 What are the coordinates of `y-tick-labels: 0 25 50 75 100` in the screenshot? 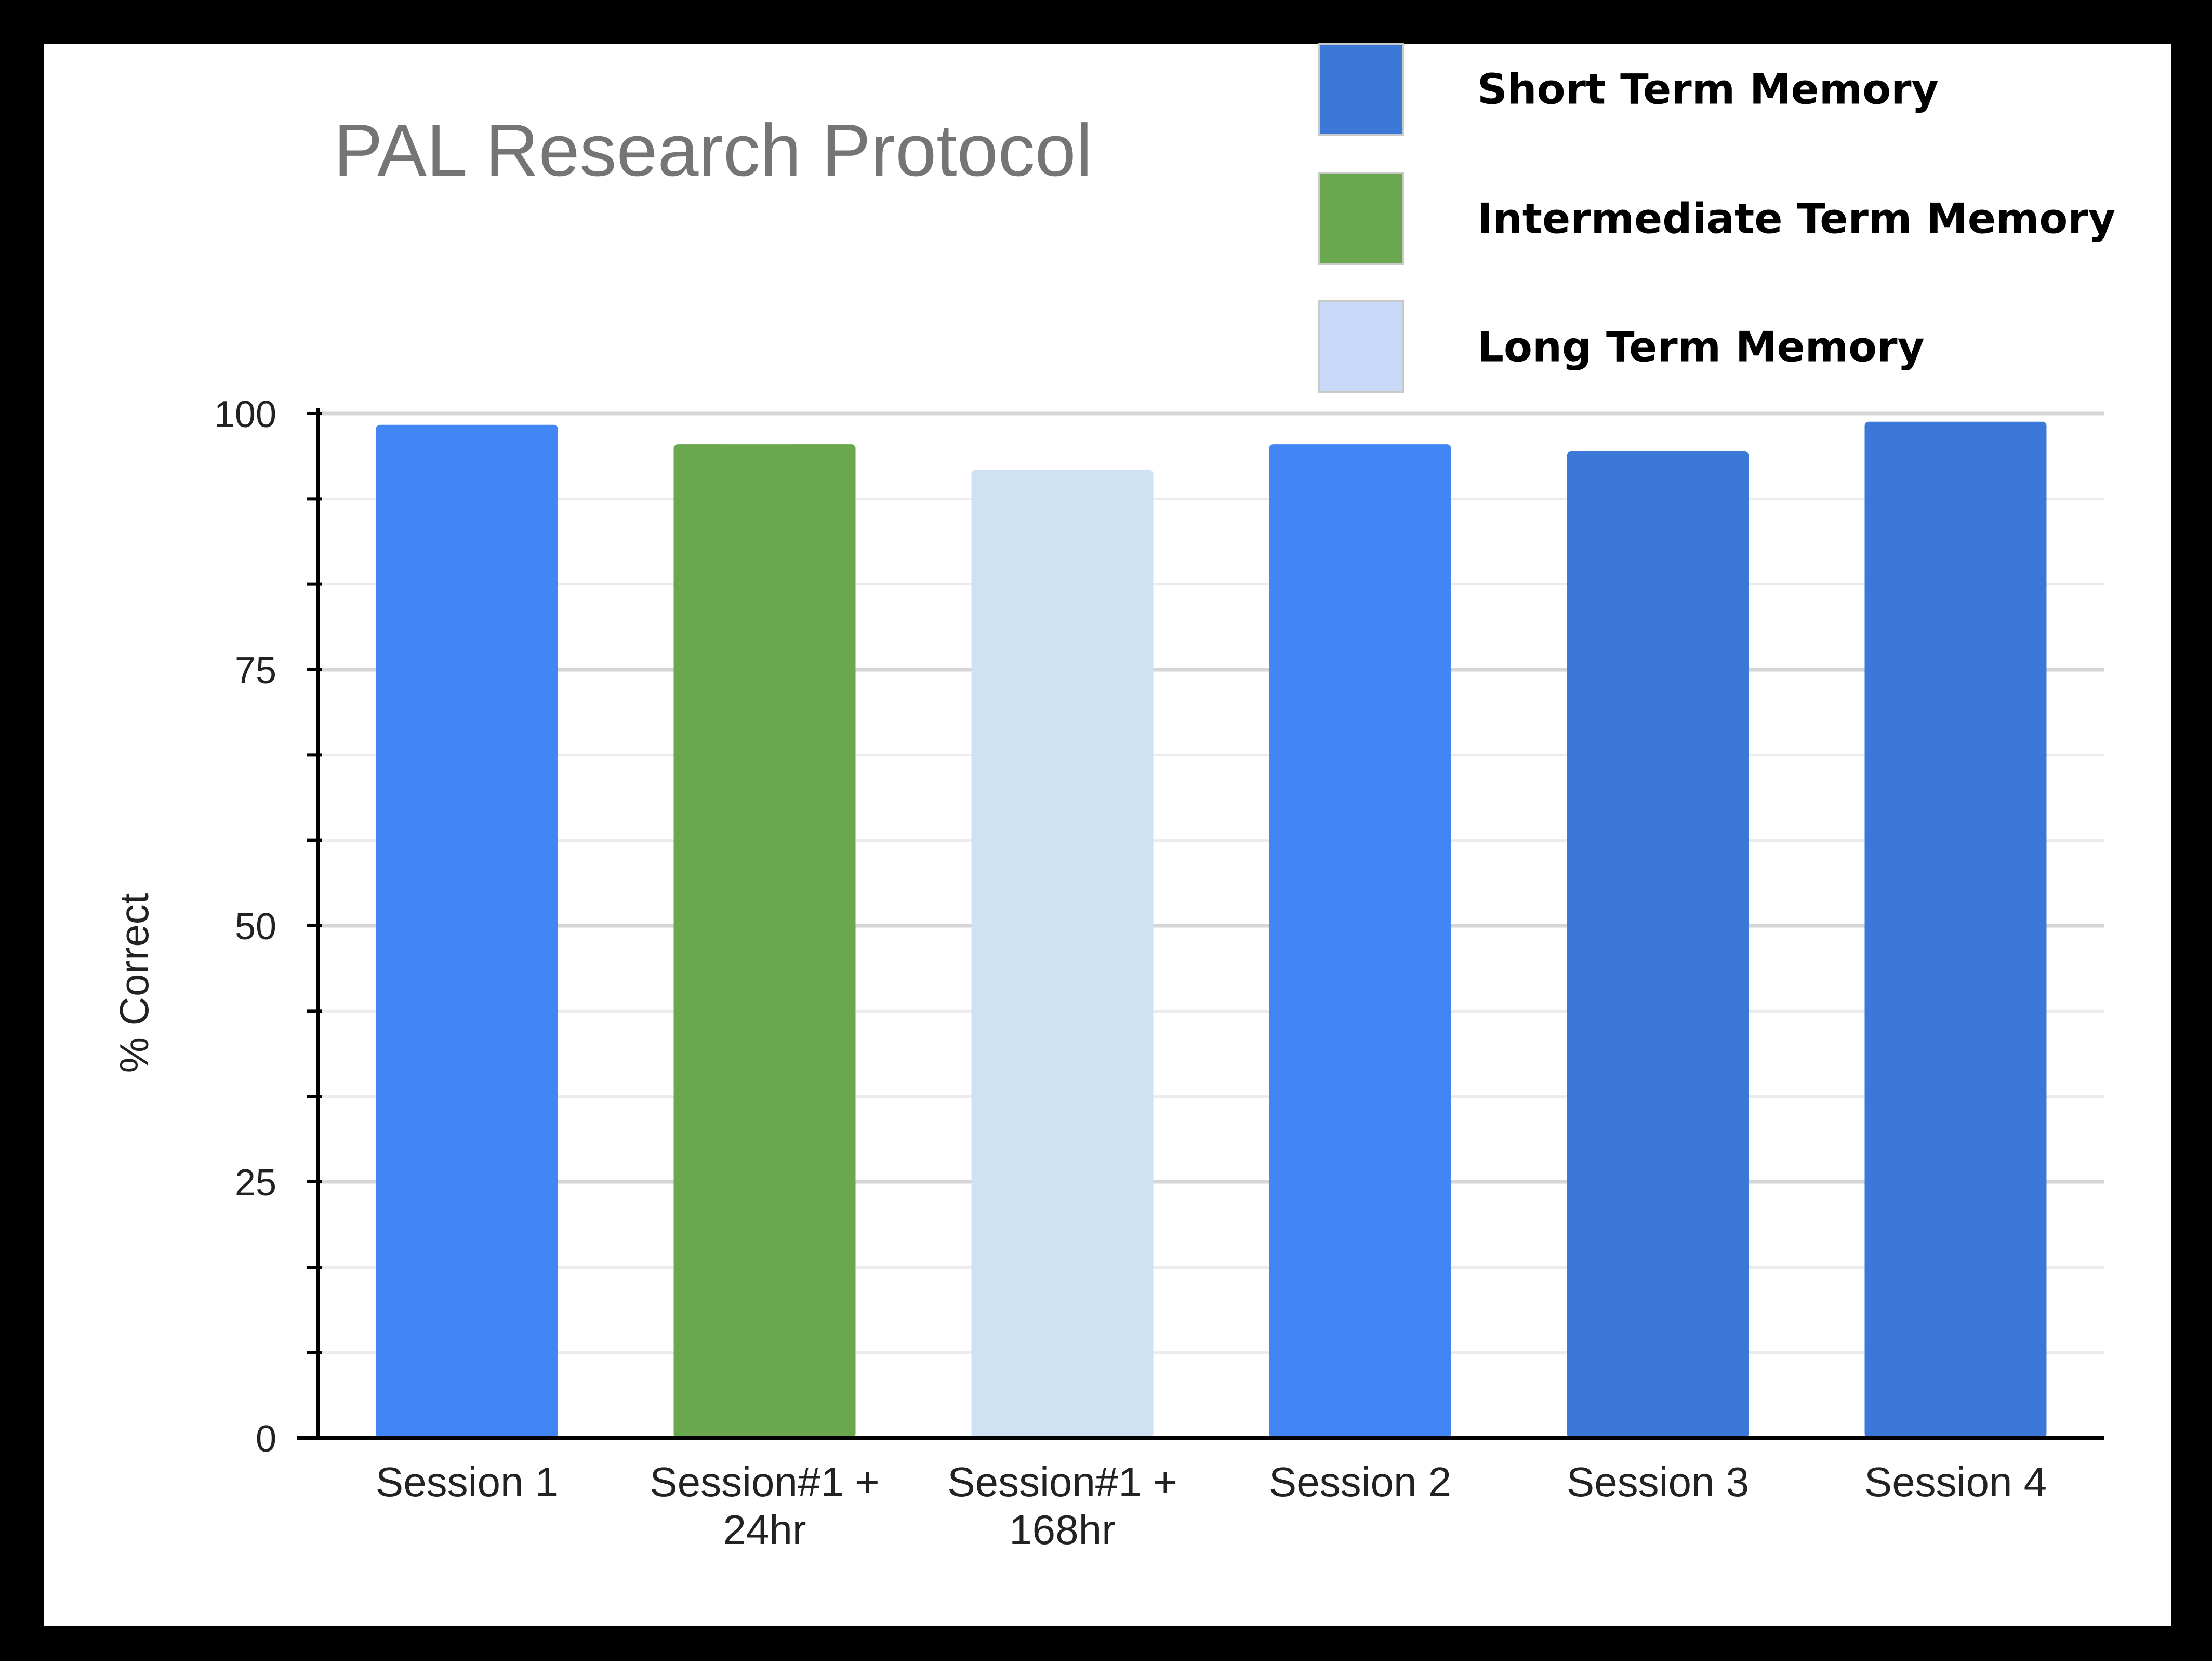 It's located at (245, 927).